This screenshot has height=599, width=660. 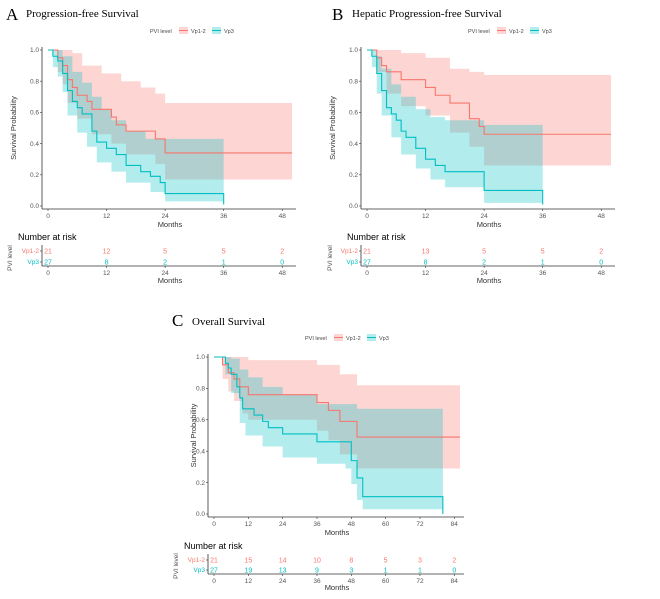 I want to click on risk-value: 9, so click(x=317, y=571).